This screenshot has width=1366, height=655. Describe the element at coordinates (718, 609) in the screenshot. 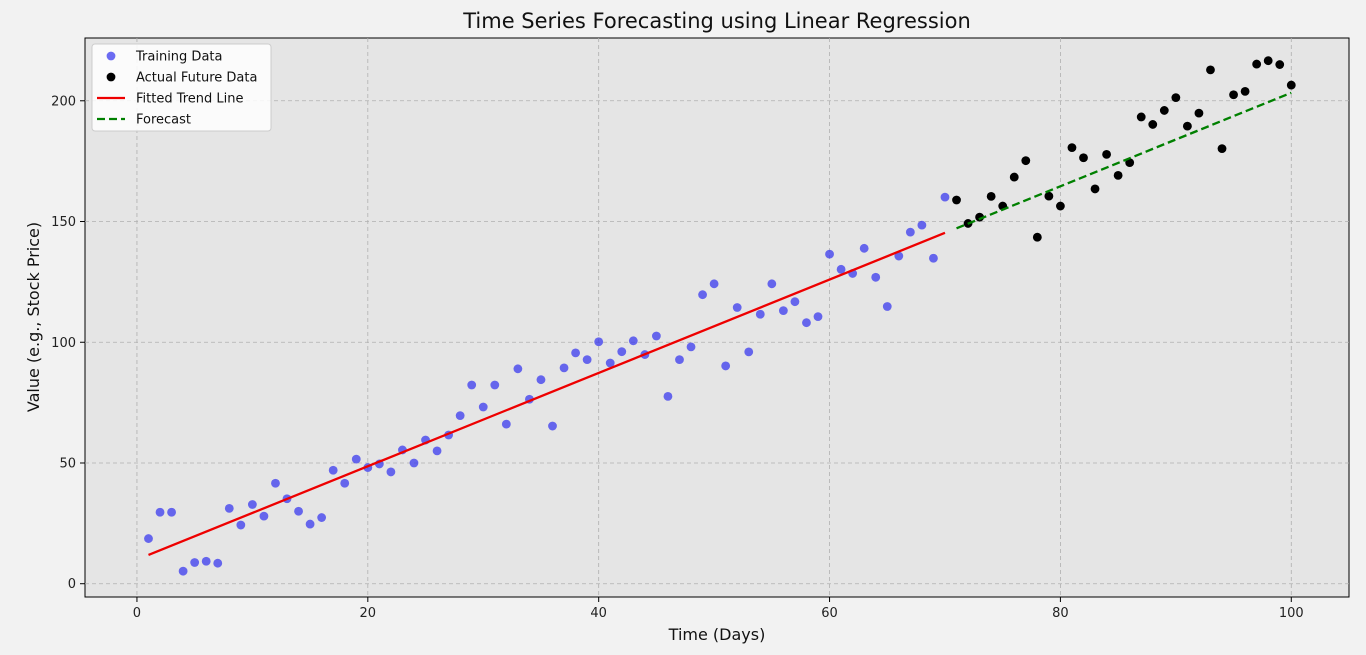

I see `x-axis-ticks: 0 20 40 60 80 100` at that location.